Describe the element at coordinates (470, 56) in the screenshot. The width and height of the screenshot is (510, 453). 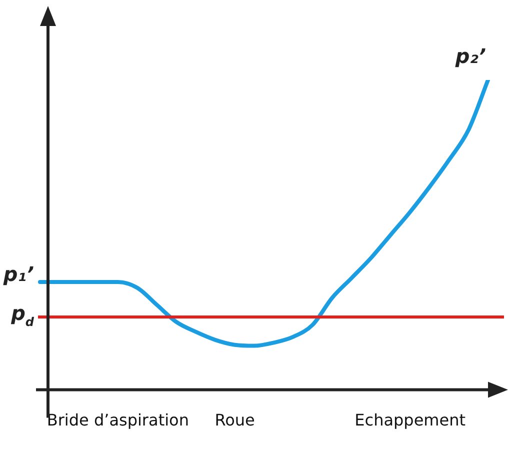
I see `text: p₂’` at that location.